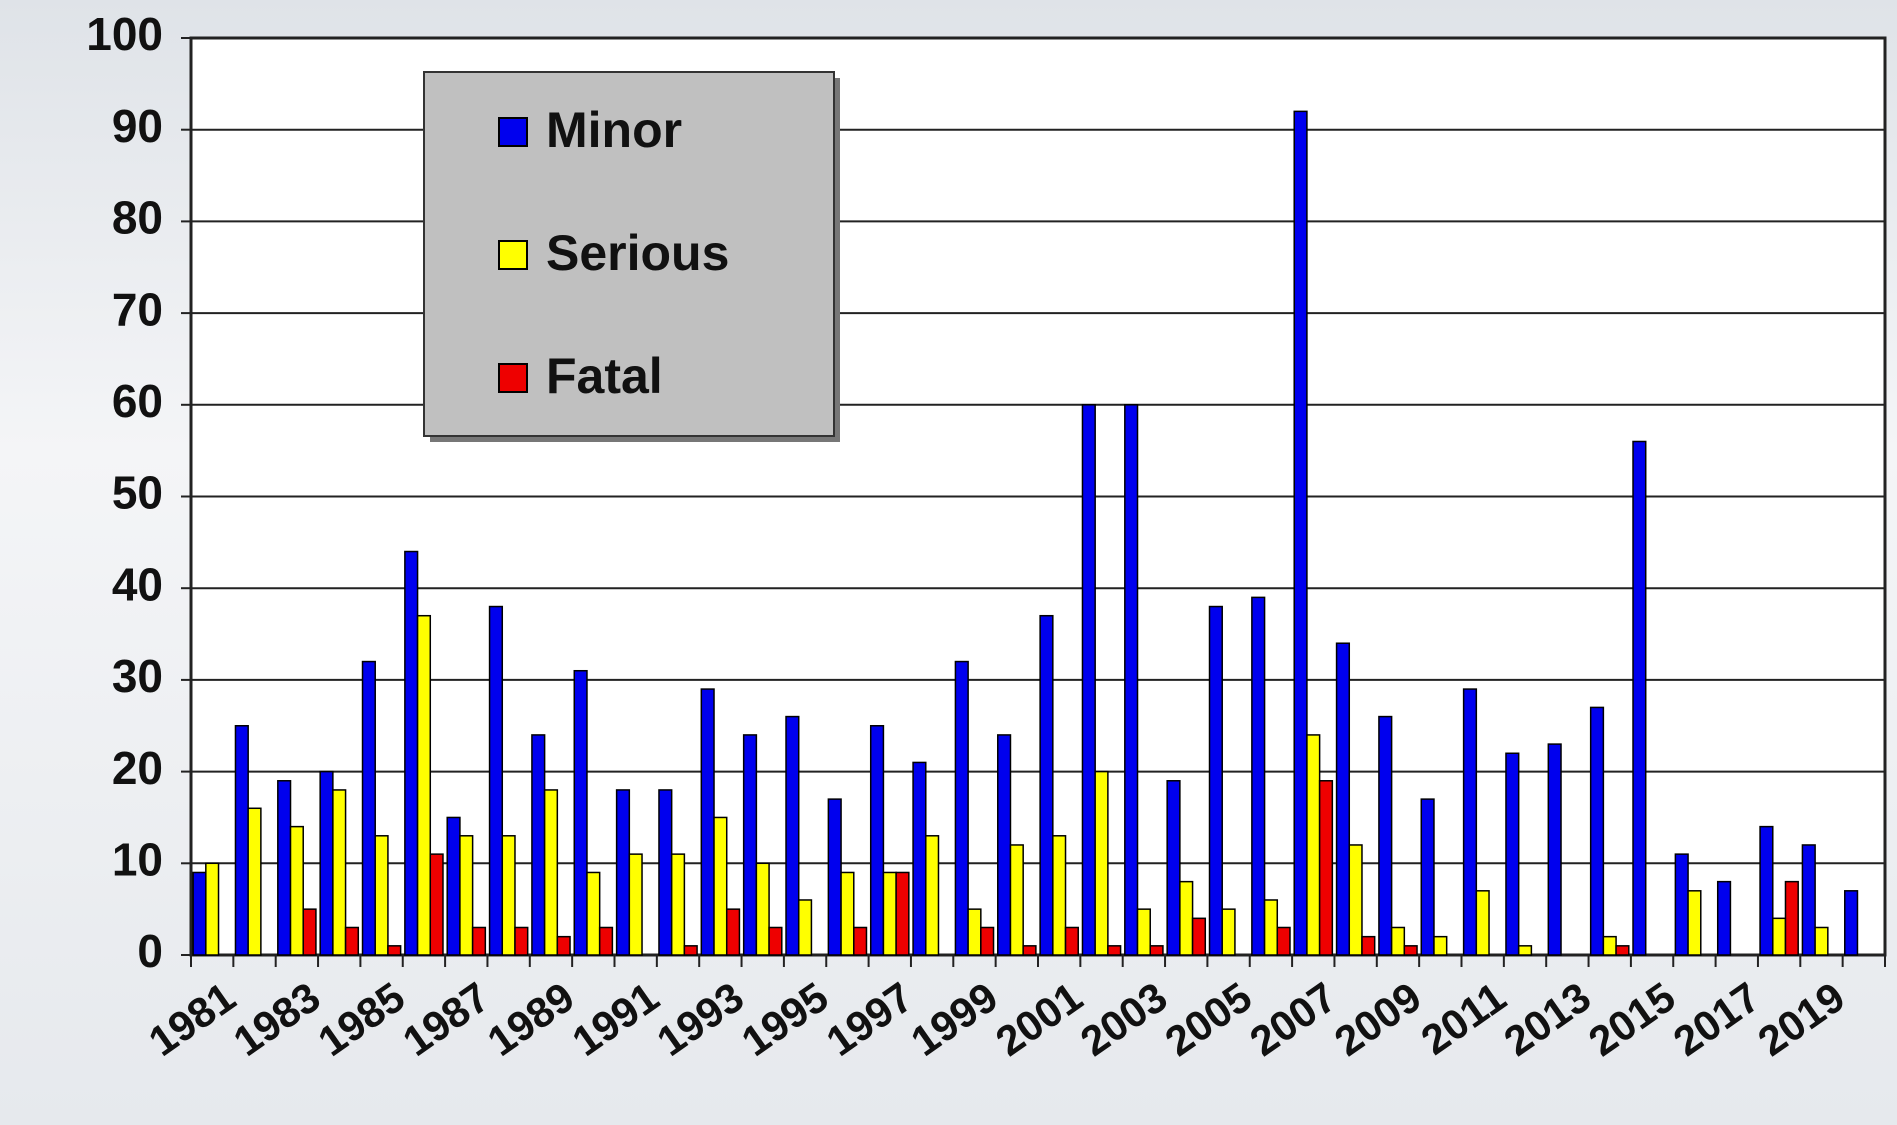 The width and height of the screenshot is (1897, 1125). I want to click on legend-label: Serious, so click(637, 253).